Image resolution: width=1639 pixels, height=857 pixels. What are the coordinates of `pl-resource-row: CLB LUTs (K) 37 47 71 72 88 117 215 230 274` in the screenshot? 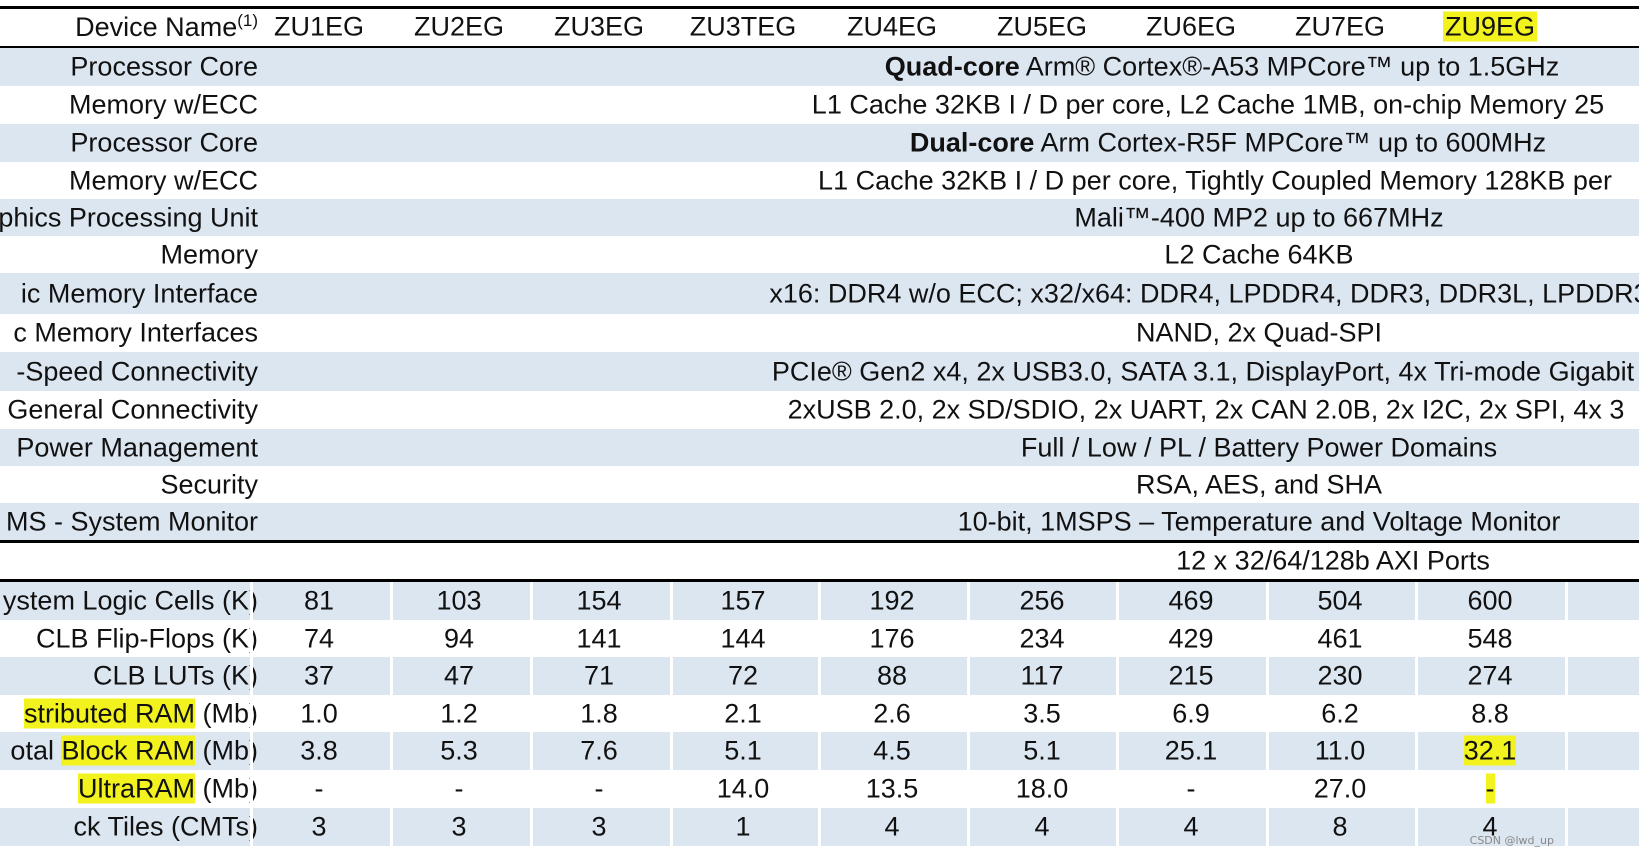 It's located at (819, 676).